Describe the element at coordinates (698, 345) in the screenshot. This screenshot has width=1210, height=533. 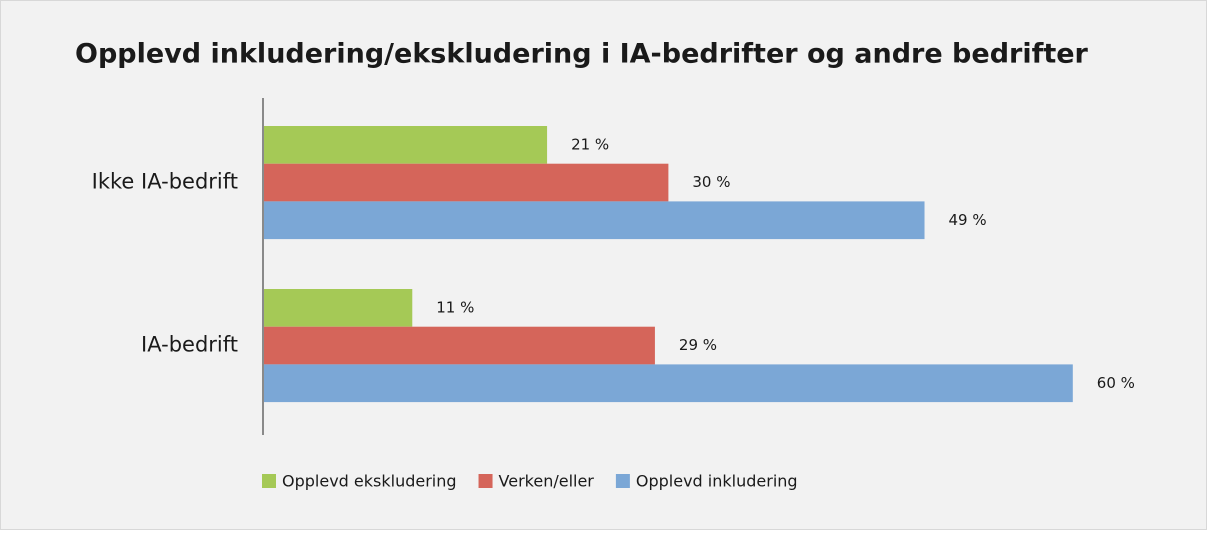
I see `value-label: 29 %` at that location.